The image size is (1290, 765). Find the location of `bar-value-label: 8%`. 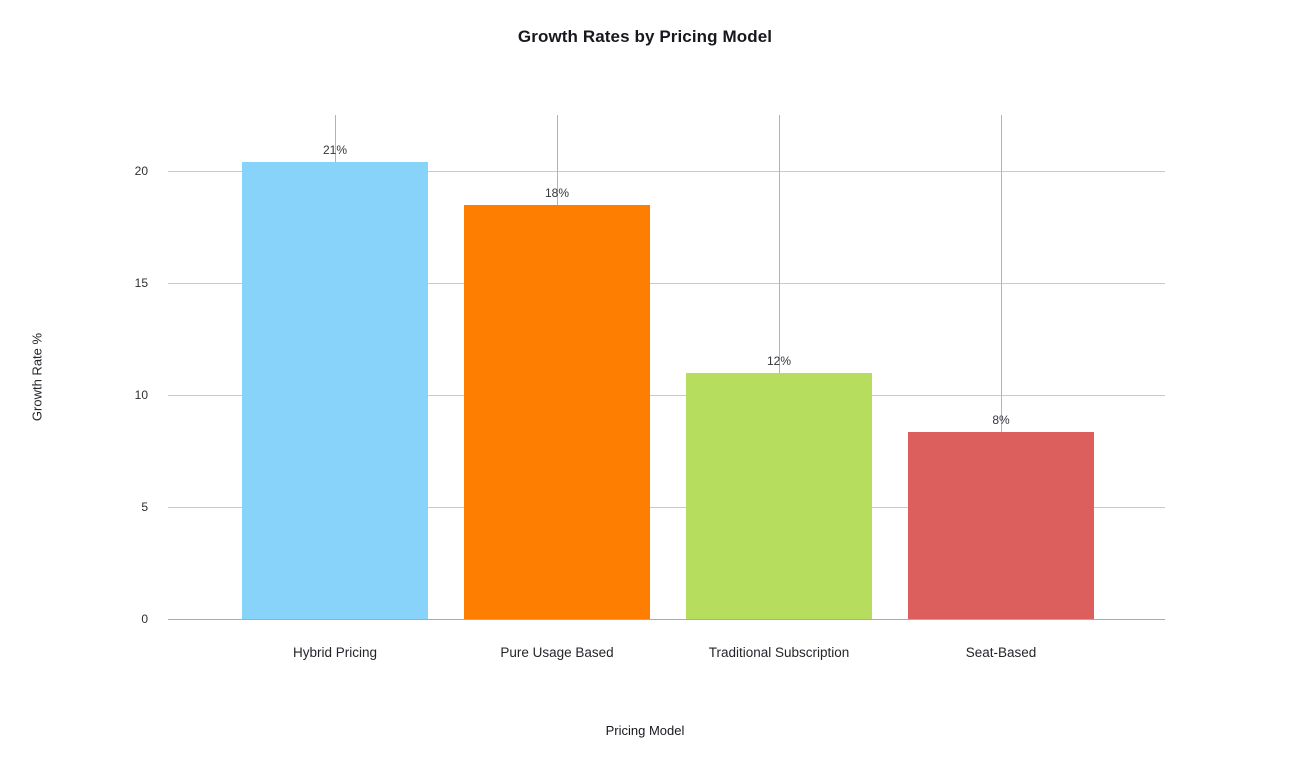

bar-value-label: 8% is located at coordinates (1001, 419).